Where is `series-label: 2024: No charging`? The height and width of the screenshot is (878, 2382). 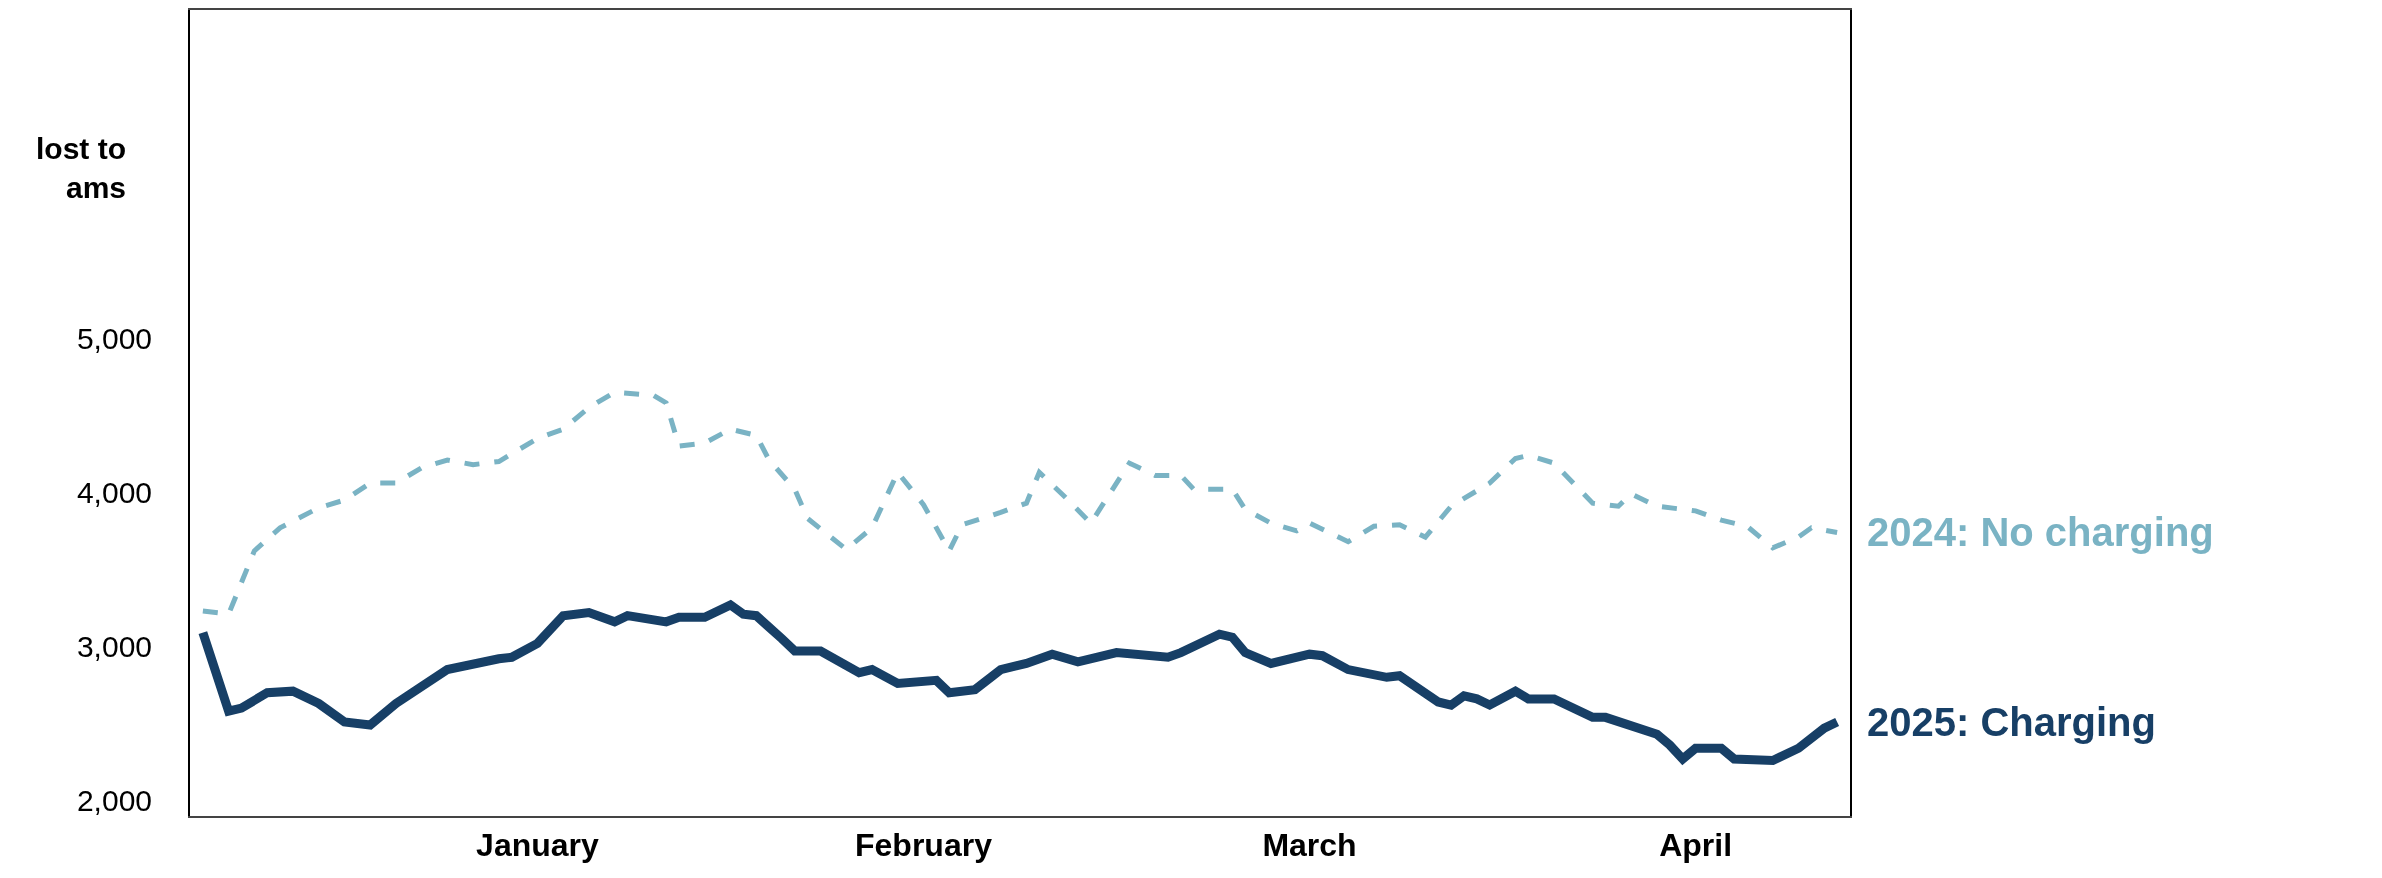
series-label: 2024: No charging is located at coordinates (2040, 532).